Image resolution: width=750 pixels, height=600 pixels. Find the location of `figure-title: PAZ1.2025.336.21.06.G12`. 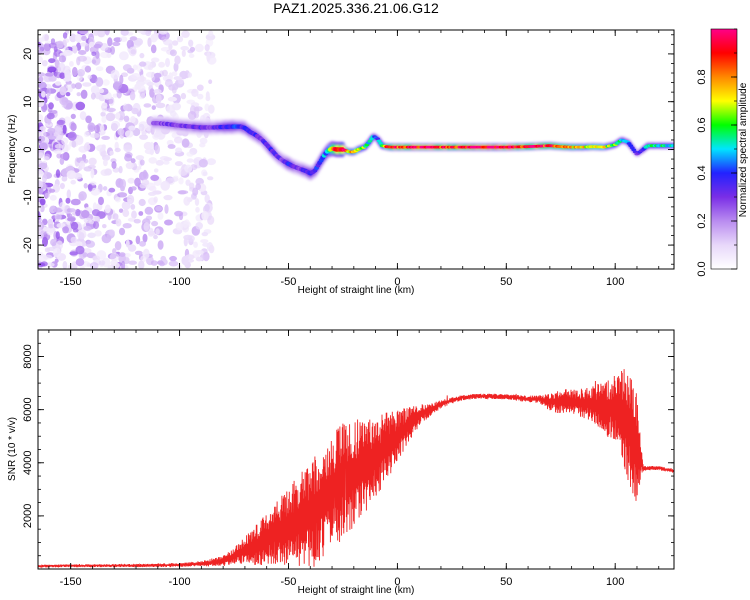

figure-title: PAZ1.2025.336.21.06.G12 is located at coordinates (356, 8).